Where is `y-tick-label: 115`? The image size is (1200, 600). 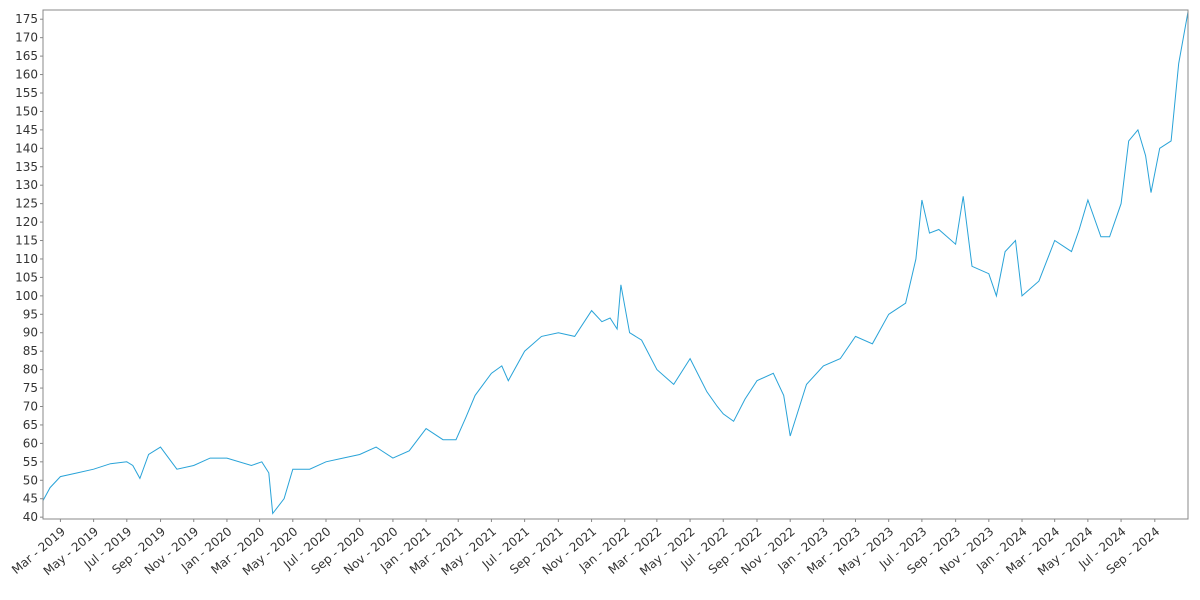
y-tick-label: 115 is located at coordinates (26, 241).